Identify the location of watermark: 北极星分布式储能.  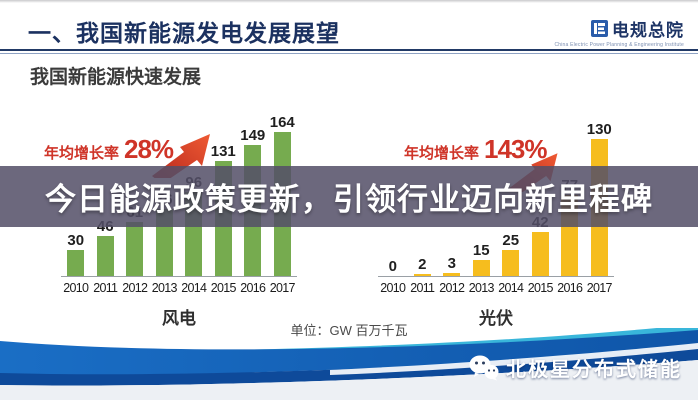
(575, 367).